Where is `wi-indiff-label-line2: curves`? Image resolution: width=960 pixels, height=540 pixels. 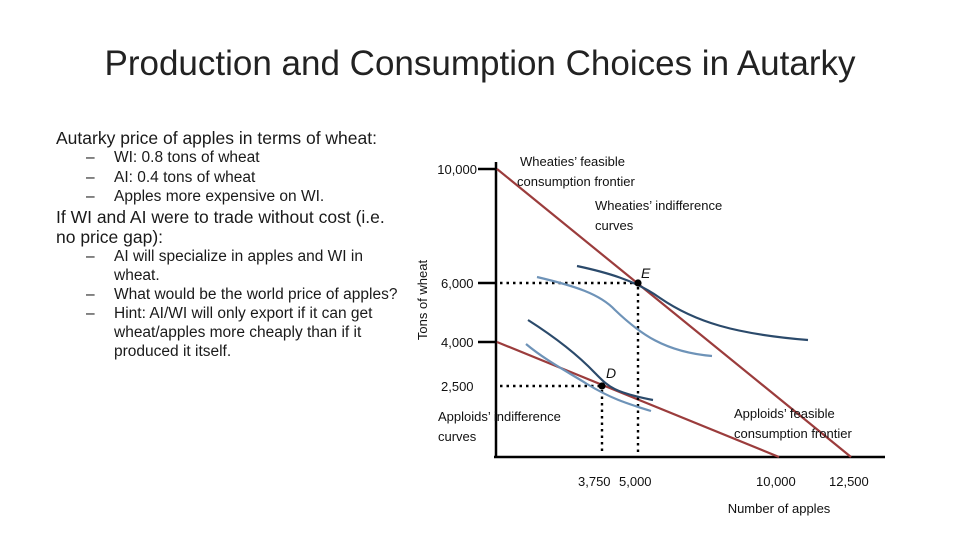 wi-indiff-label-line2: curves is located at coordinates (614, 225).